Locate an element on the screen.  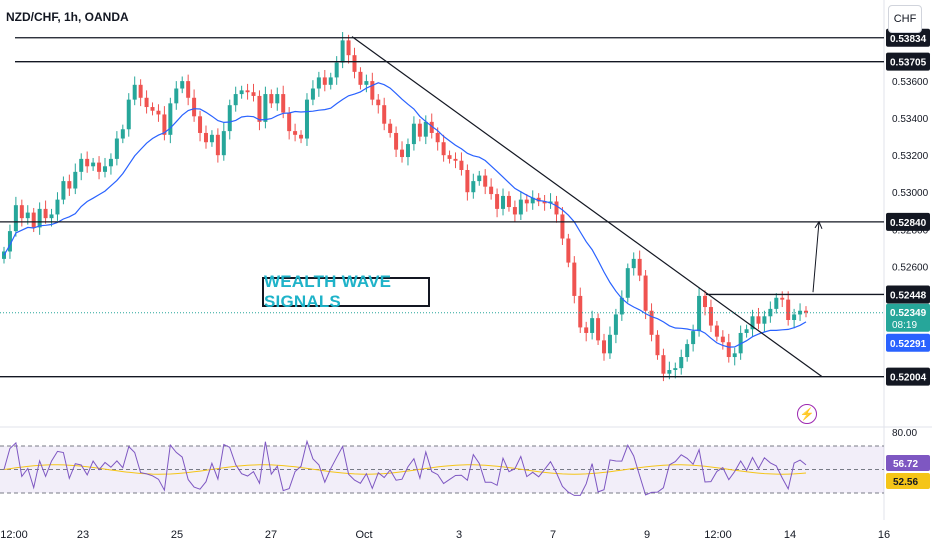
price-level-label: 0.52840 is located at coordinates (908, 223).